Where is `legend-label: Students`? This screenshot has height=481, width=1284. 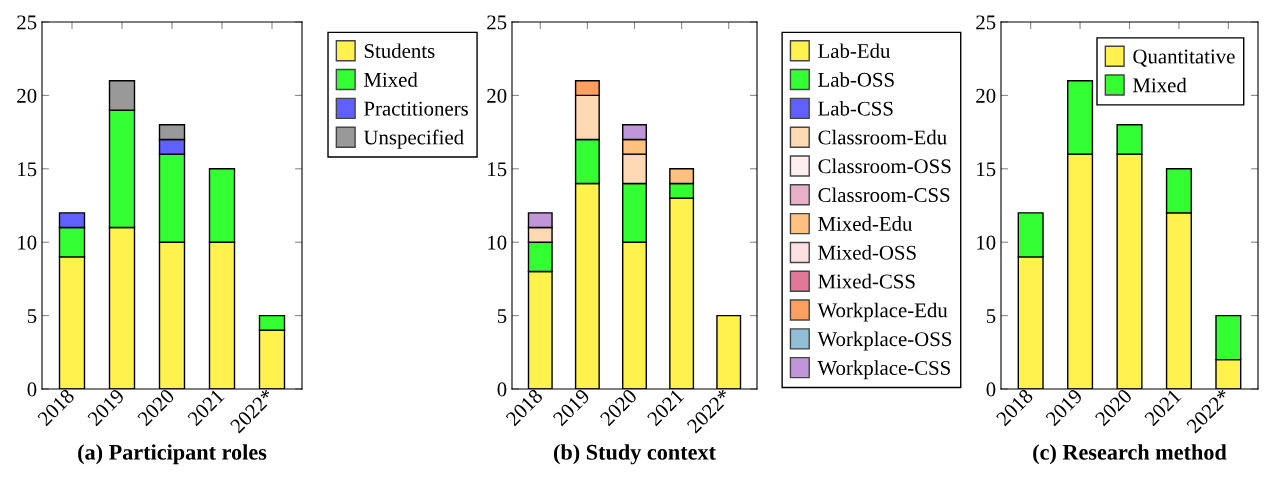
legend-label: Students is located at coordinates (399, 51).